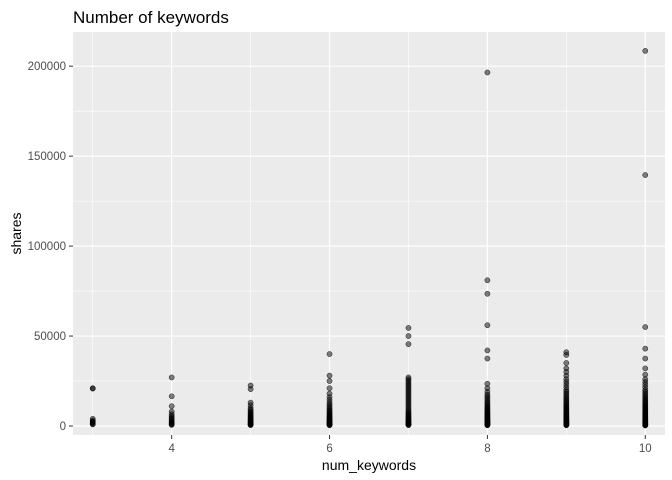 The height and width of the screenshot is (480, 672). What do you see at coordinates (151, 17) in the screenshot?
I see `chart-title: Number of keywords` at bounding box center [151, 17].